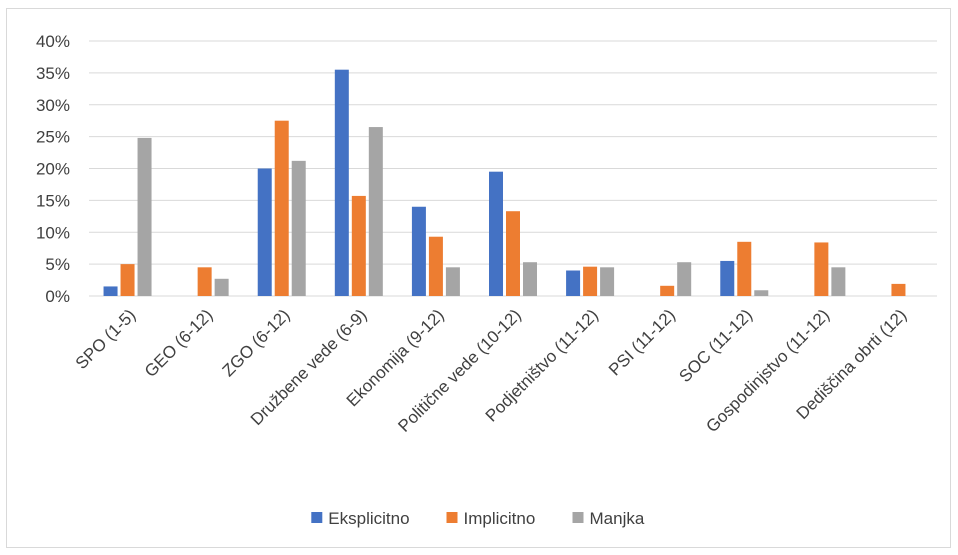 Image resolution: width=958 pixels, height=555 pixels. What do you see at coordinates (368, 518) in the screenshot?
I see `legend-label: Eksplicitno` at bounding box center [368, 518].